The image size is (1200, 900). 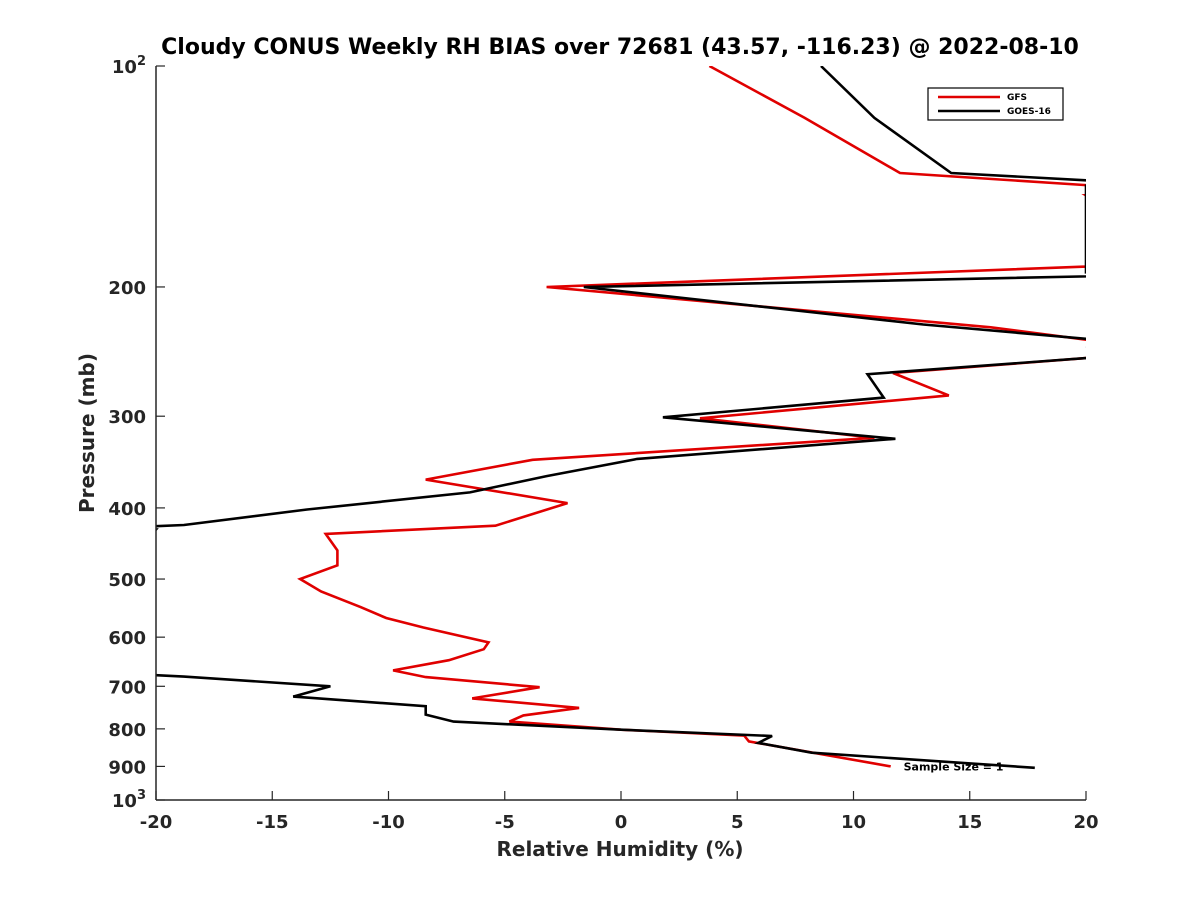 What do you see at coordinates (127, 638) in the screenshot?
I see `y-tick-label: 600` at bounding box center [127, 638].